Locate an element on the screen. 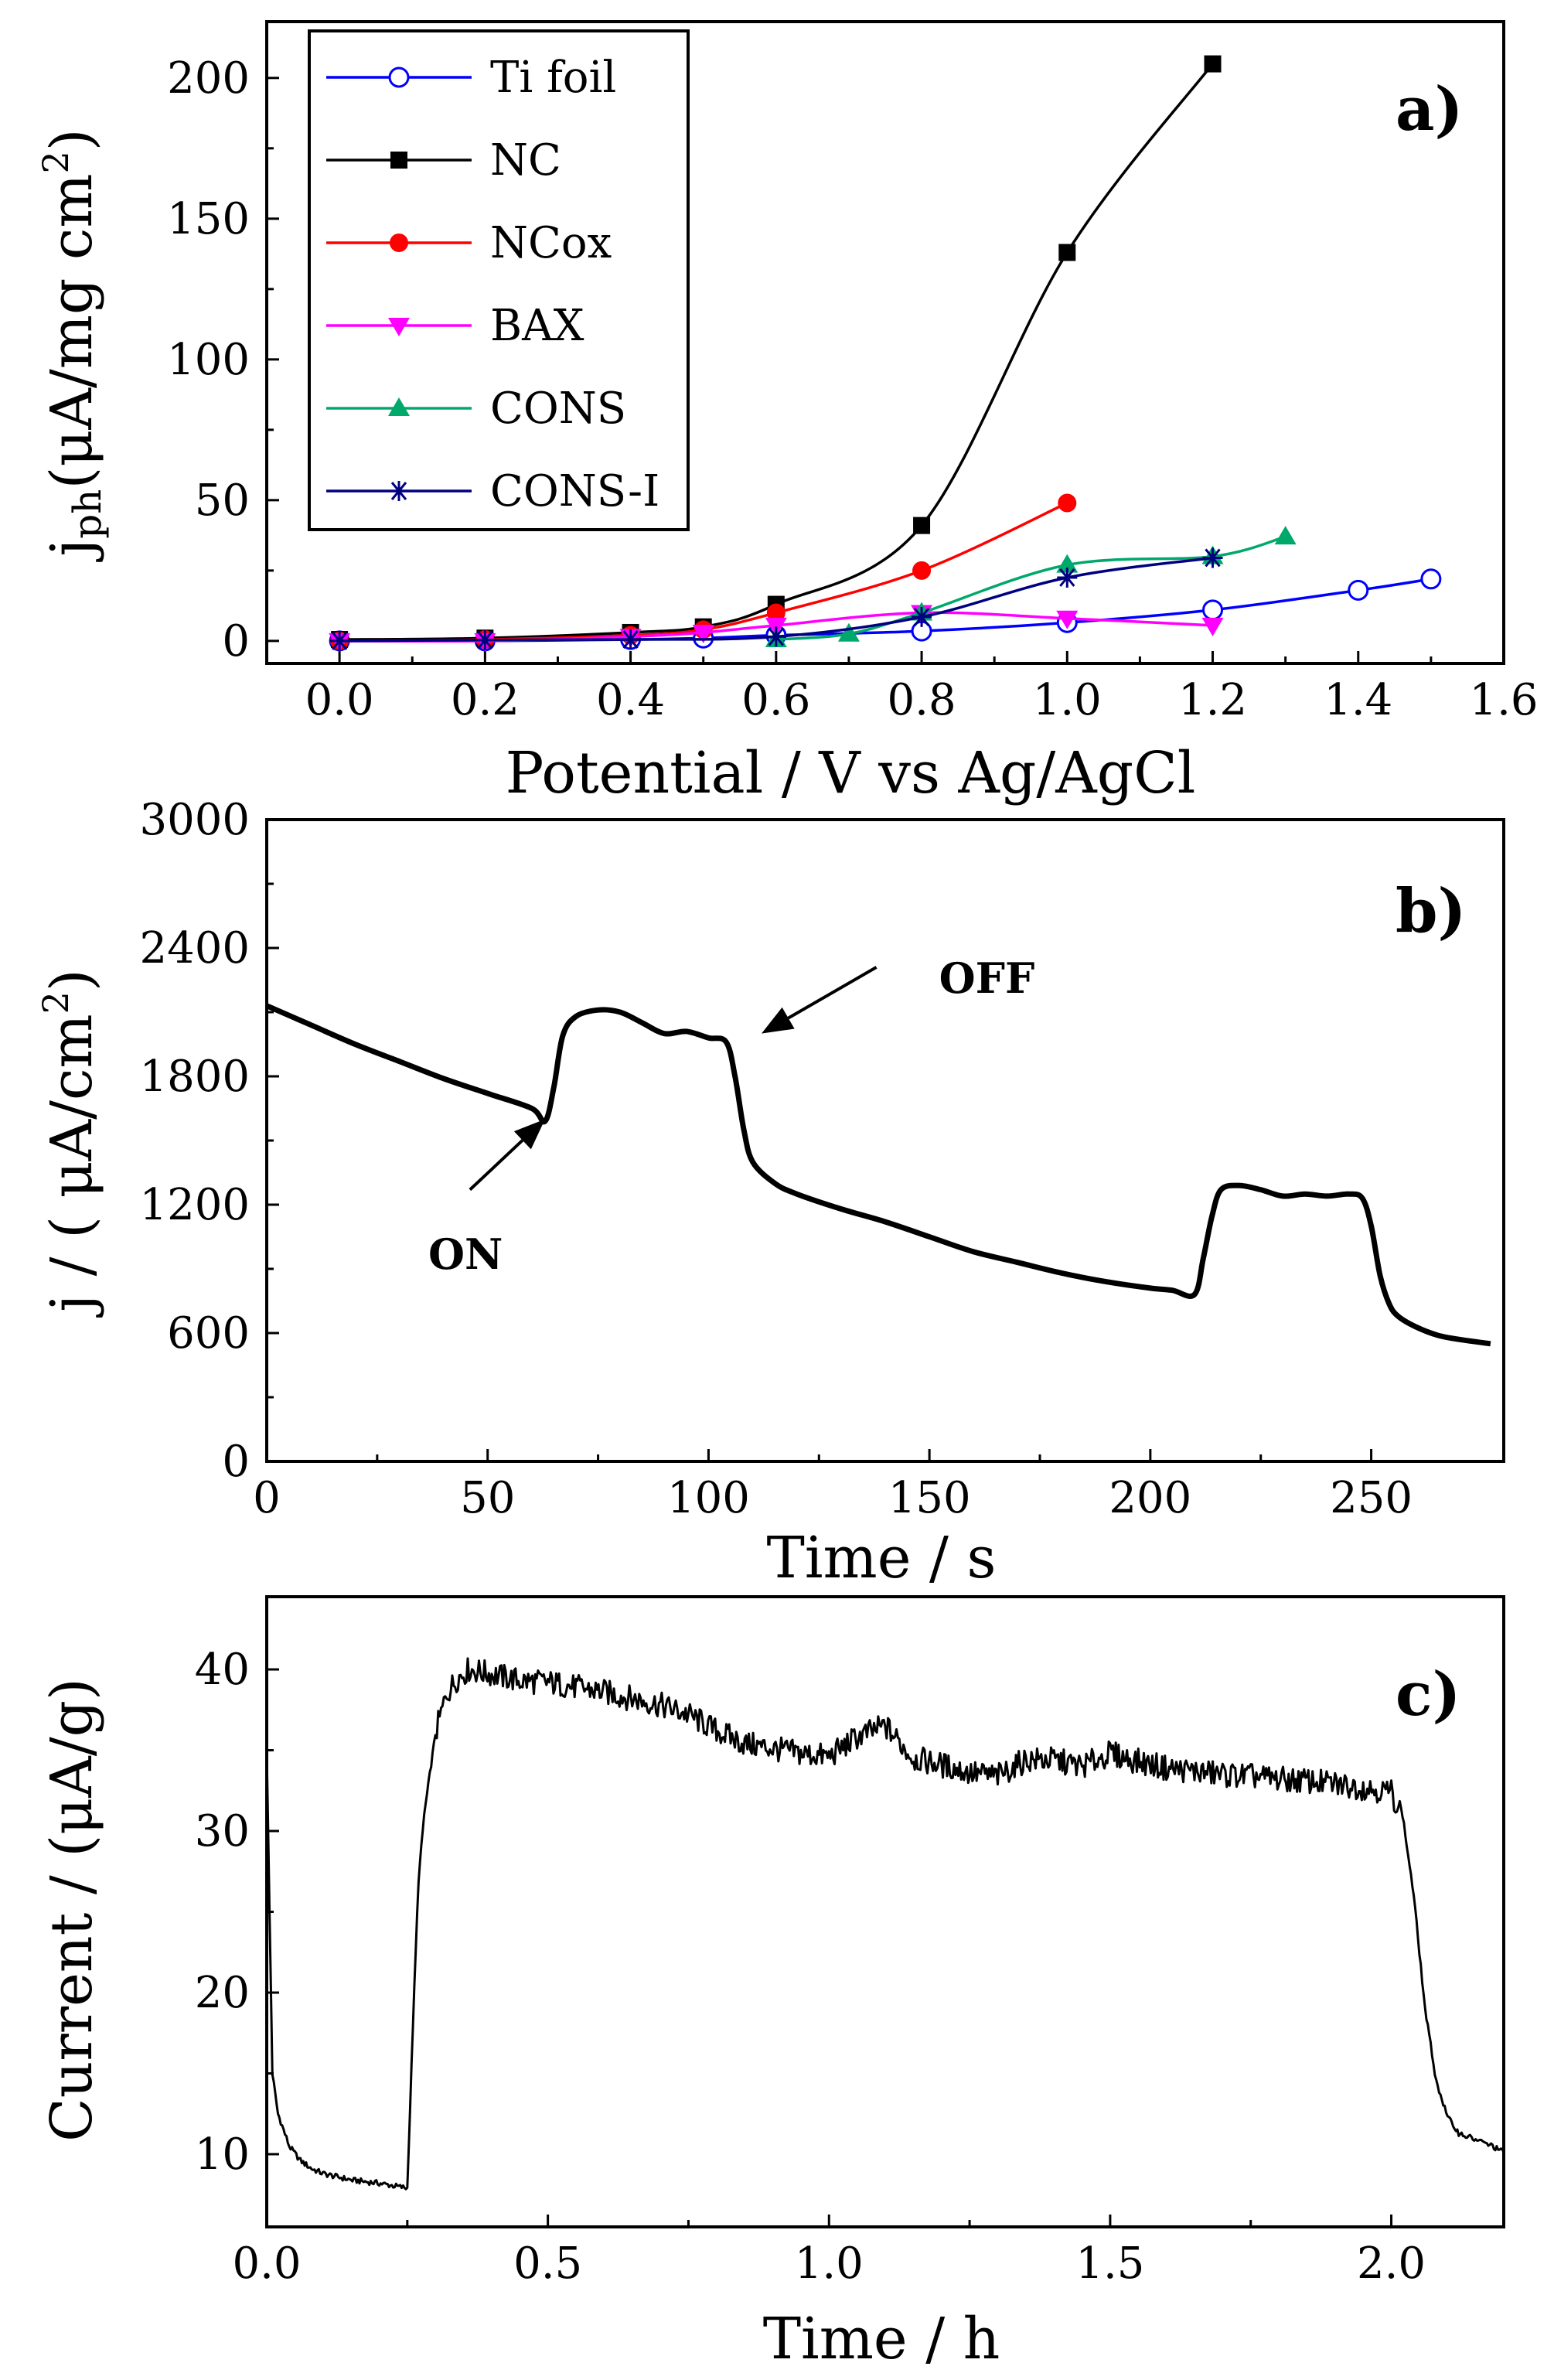 This screenshot has height=2380, width=1554. x-tick-label-a-1: 0.2 is located at coordinates (486, 700).